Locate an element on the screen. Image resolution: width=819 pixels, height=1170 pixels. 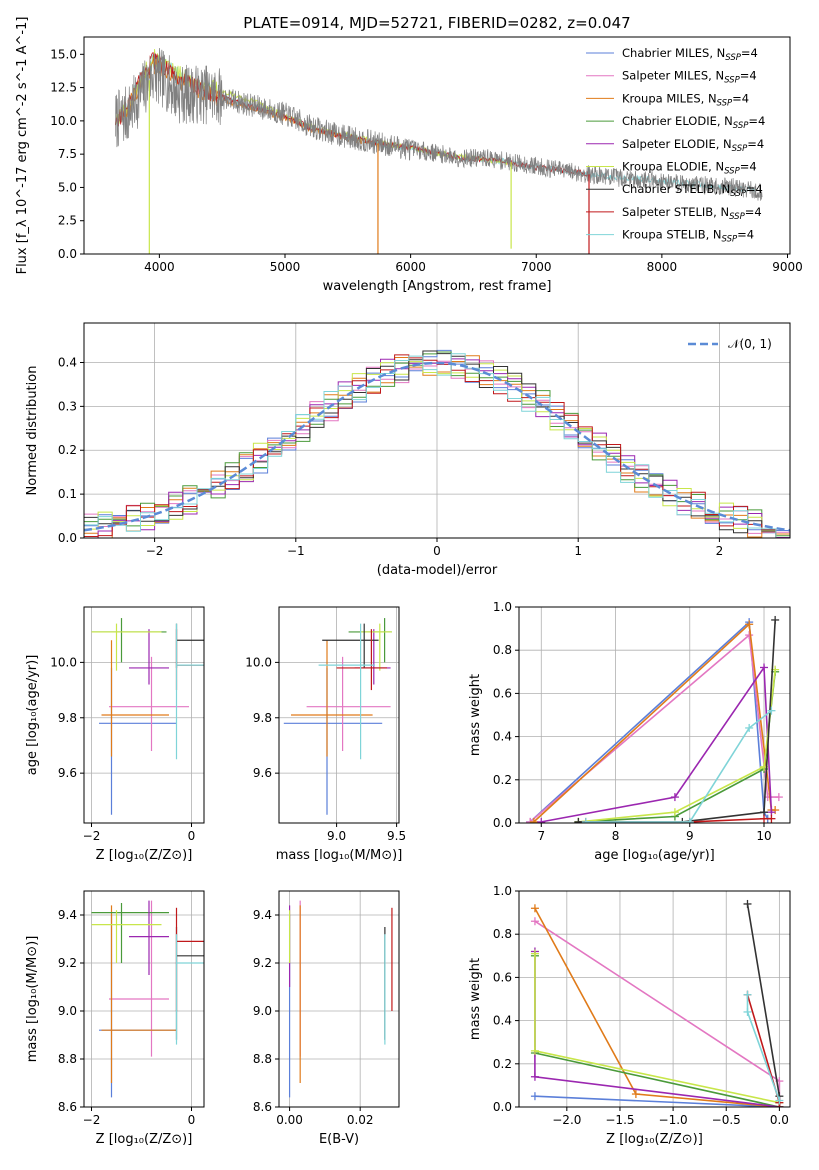
y-axis-label: mass weight is located at coordinates (475, 715).